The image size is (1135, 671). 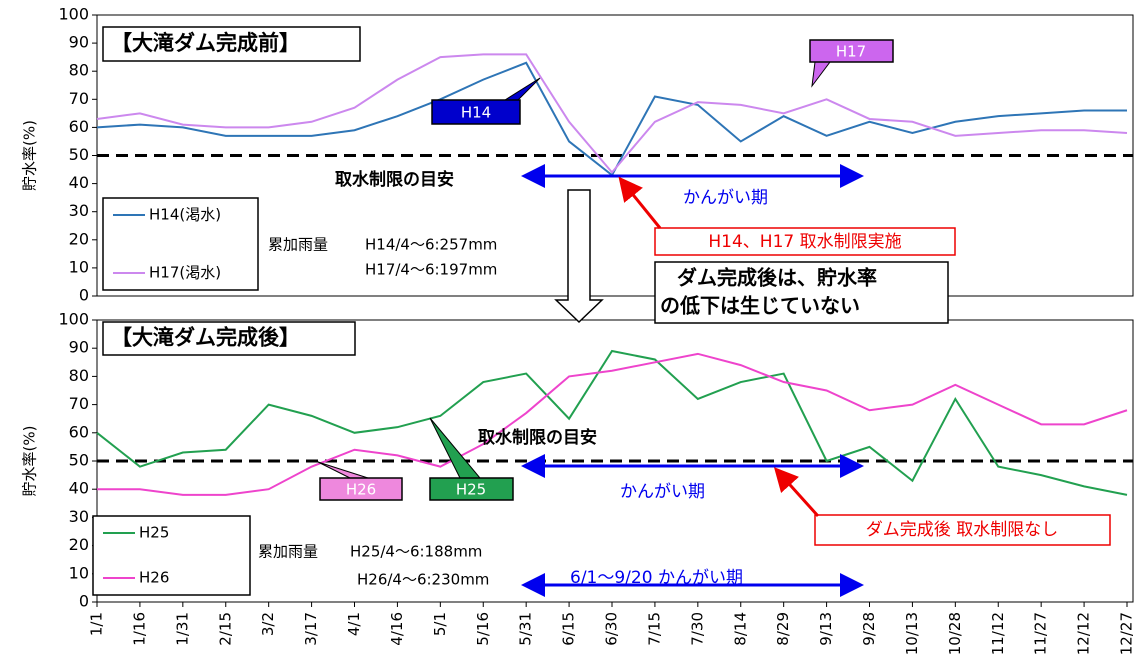 What do you see at coordinates (526, 629) in the screenshot?
I see `x-tick-label: 5/31` at bounding box center [526, 629].